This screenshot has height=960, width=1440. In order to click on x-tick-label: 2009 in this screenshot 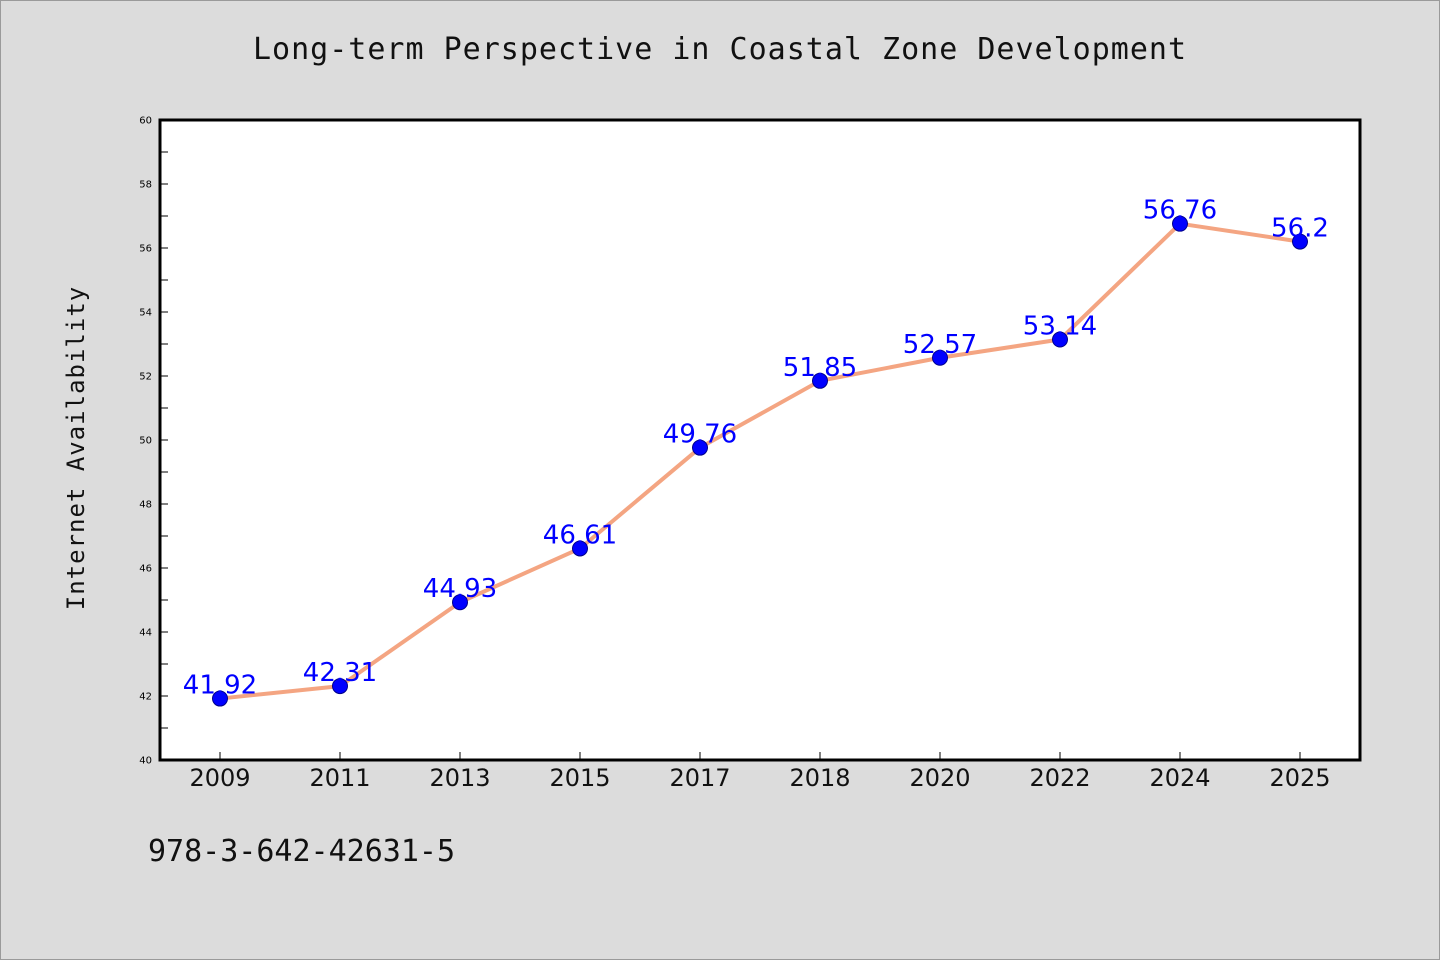, I will do `click(219, 778)`.